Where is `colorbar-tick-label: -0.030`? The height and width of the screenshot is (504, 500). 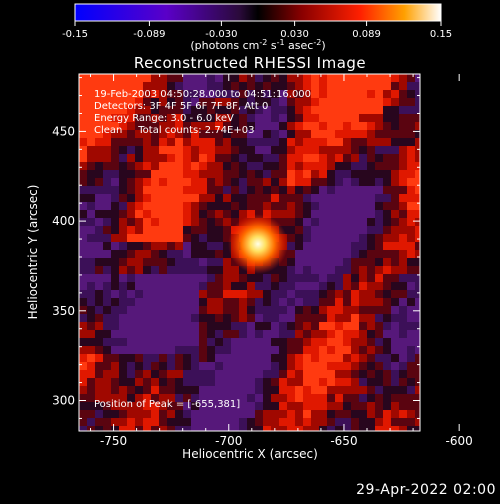
colorbar-tick-label: -0.030 is located at coordinates (221, 34).